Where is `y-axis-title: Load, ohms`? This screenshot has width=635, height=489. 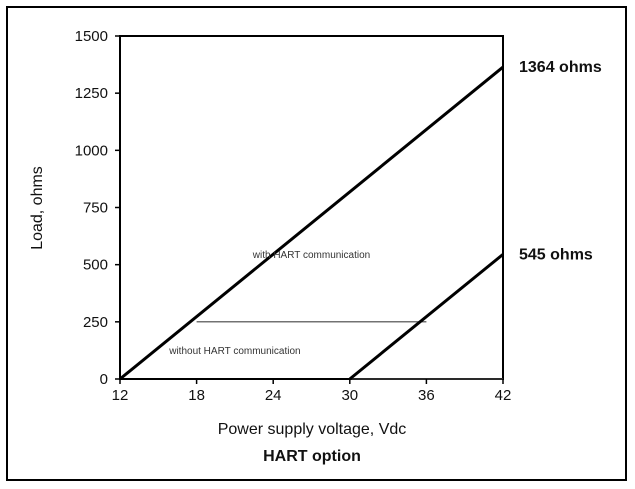 y-axis-title: Load, ohms is located at coordinates (37, 208).